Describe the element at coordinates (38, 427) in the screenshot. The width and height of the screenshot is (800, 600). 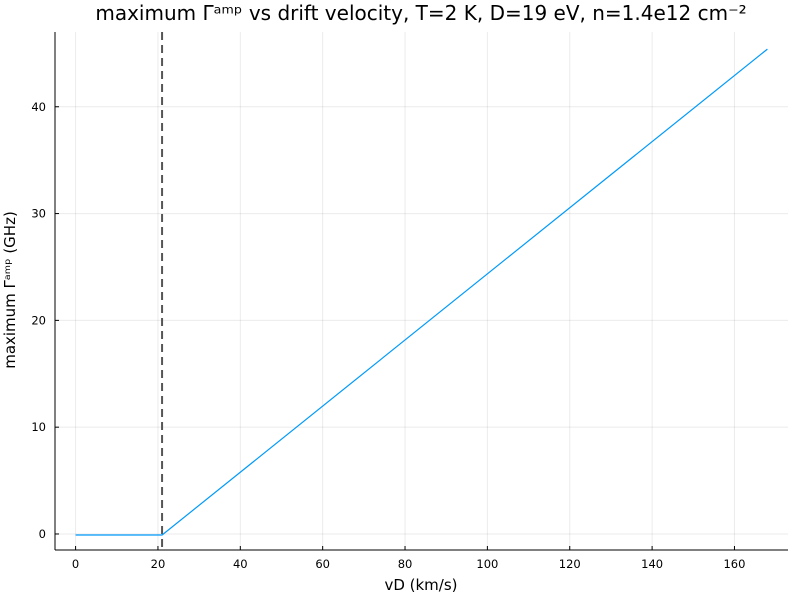
I see `y-tick-label: 10` at that location.